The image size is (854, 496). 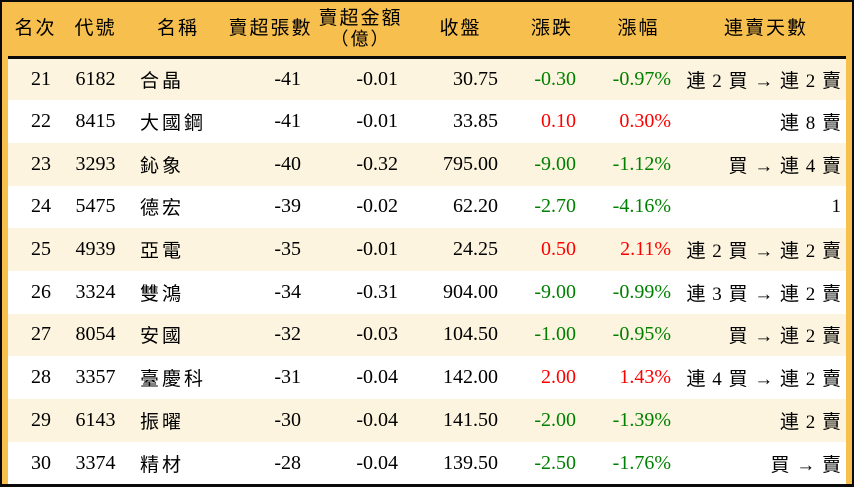 I want to click on sell-volume-cell: -30, so click(x=287, y=419).